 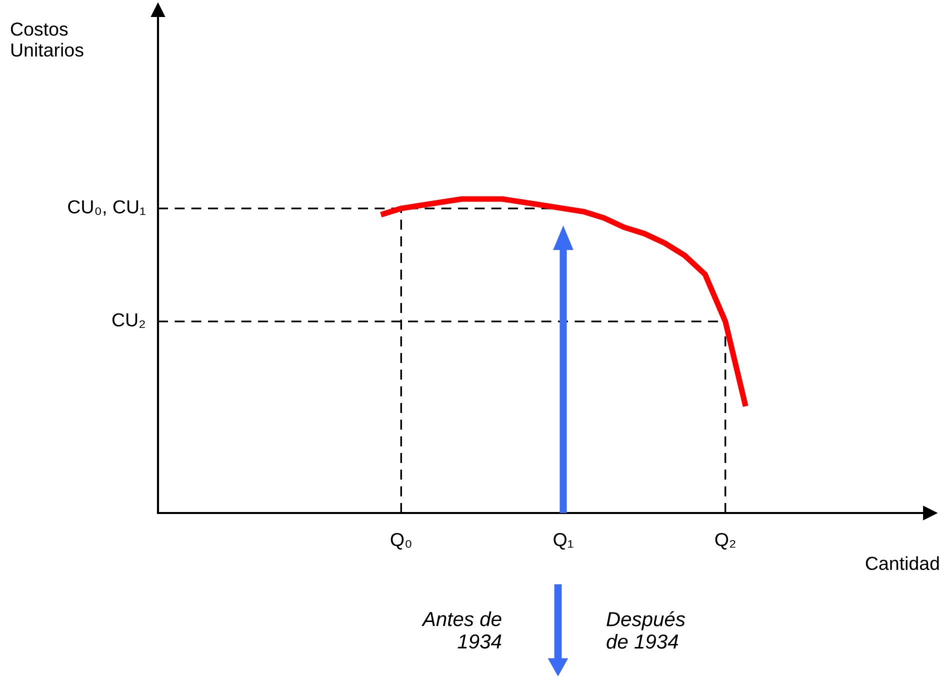 I want to click on text: Cantidad, so click(x=902, y=563).